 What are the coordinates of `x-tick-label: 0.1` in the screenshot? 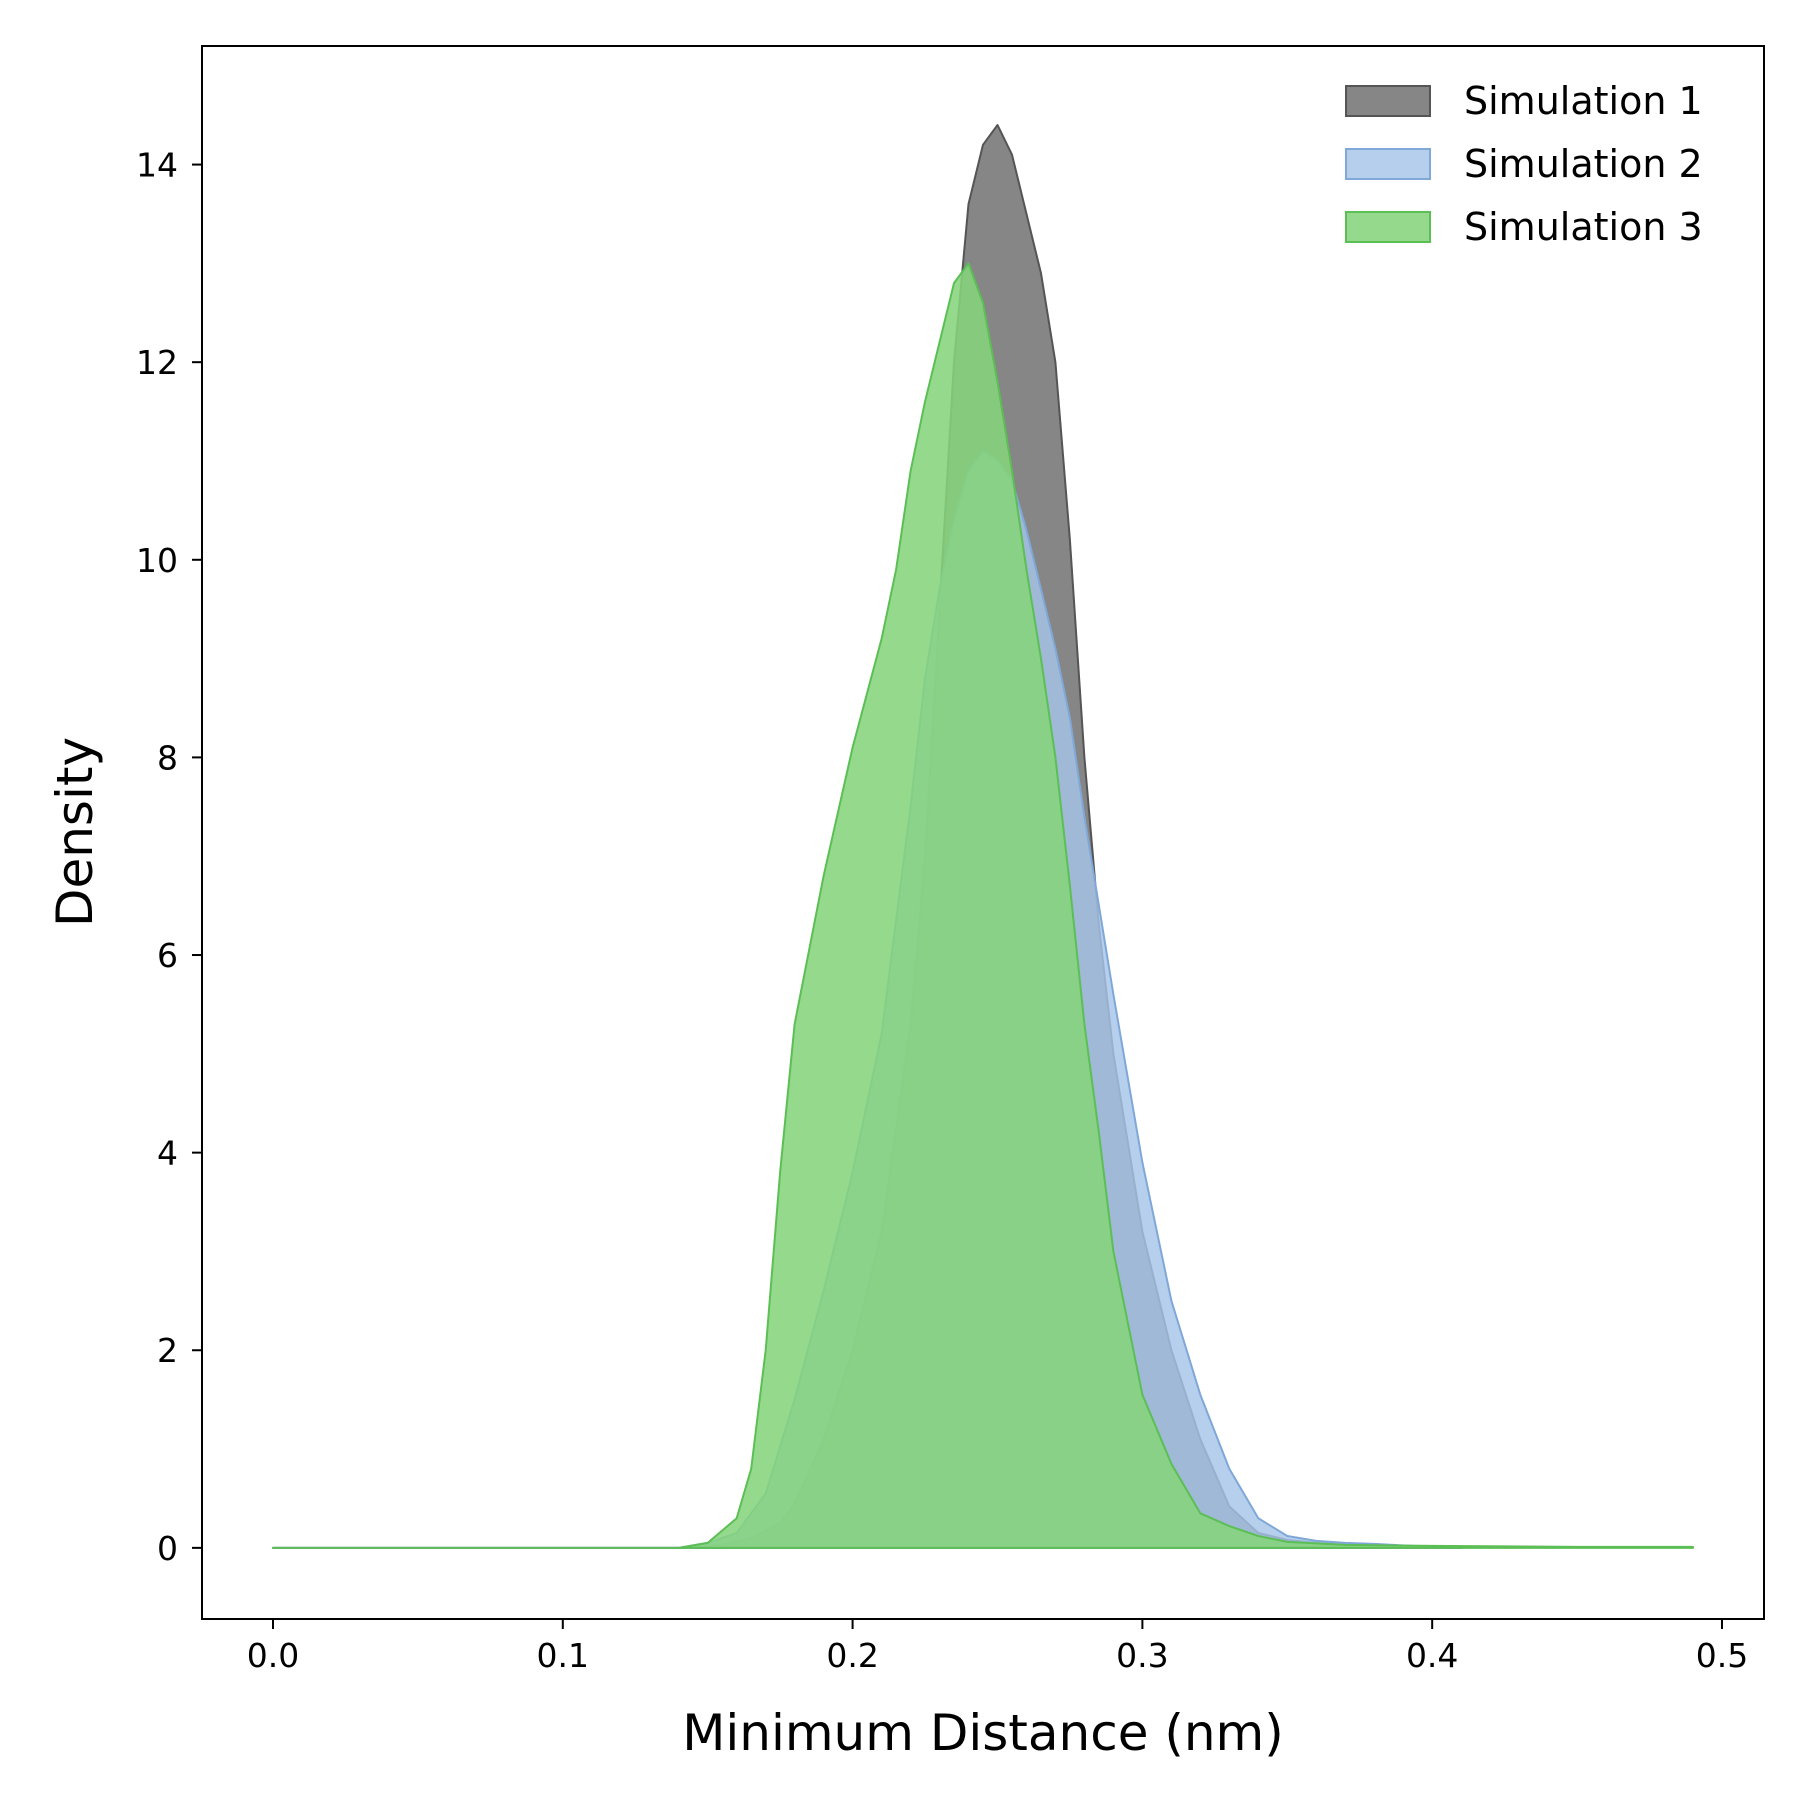 It's located at (563, 1655).